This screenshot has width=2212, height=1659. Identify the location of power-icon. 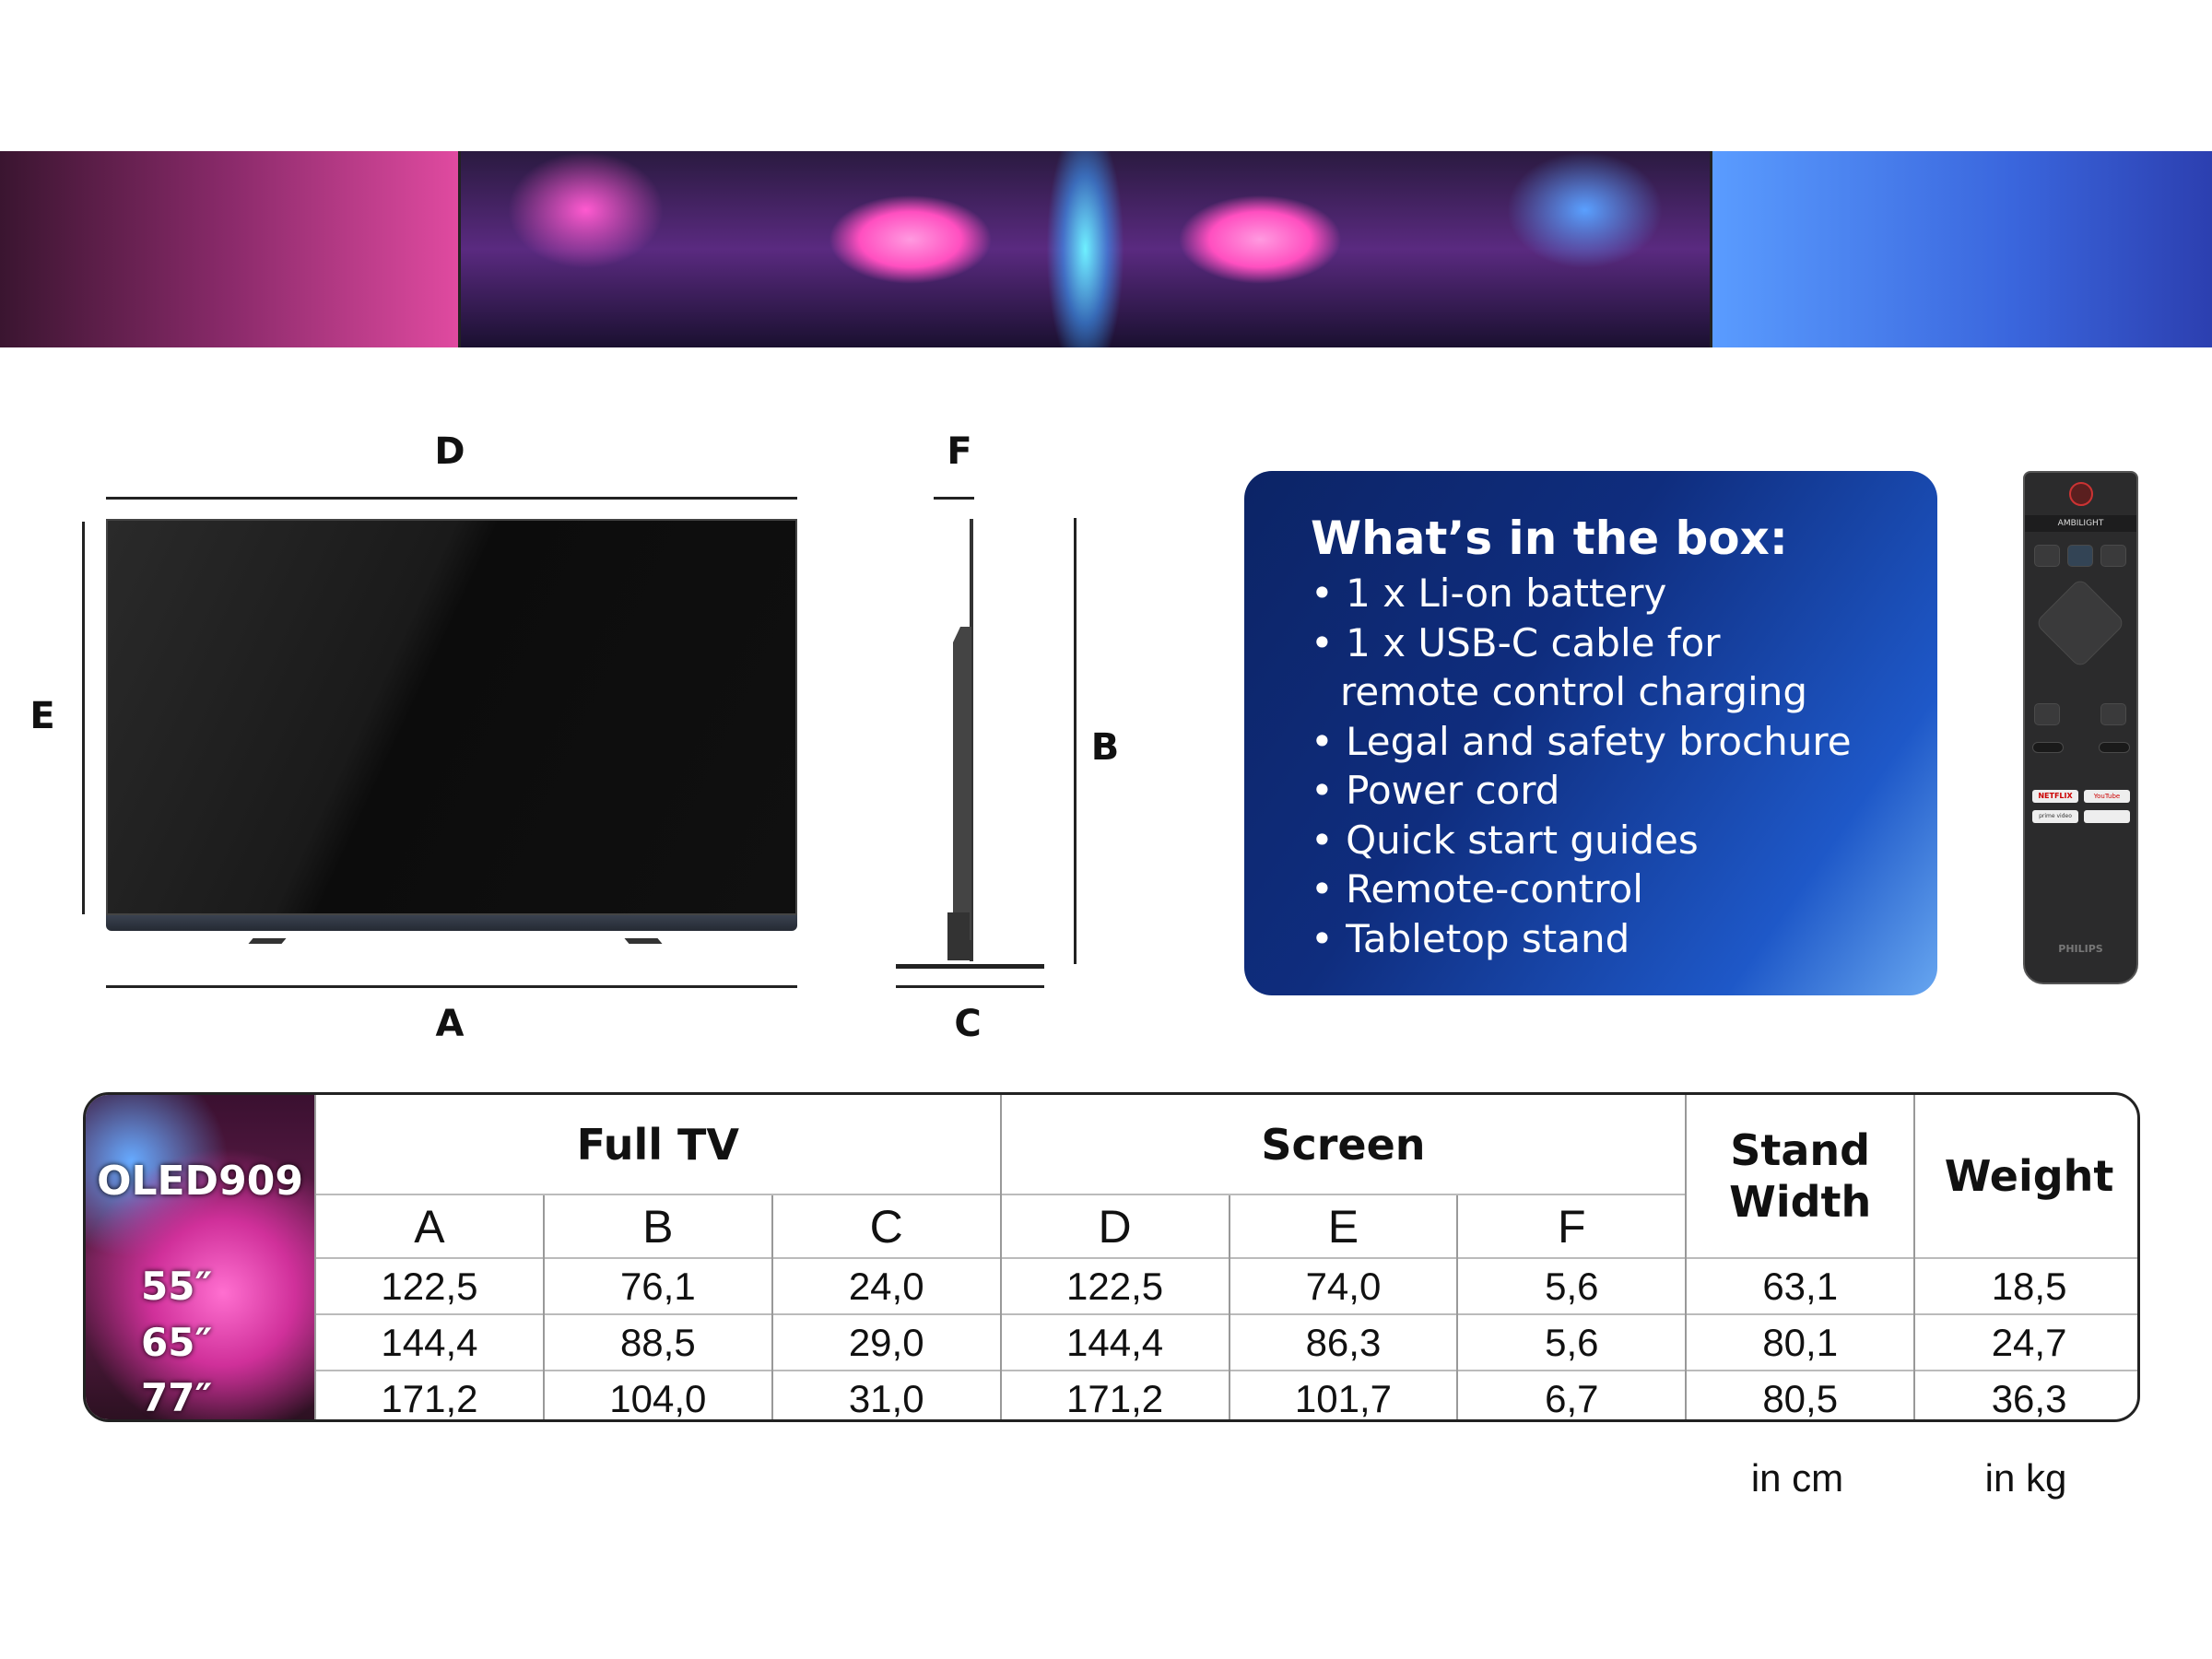
(2081, 494).